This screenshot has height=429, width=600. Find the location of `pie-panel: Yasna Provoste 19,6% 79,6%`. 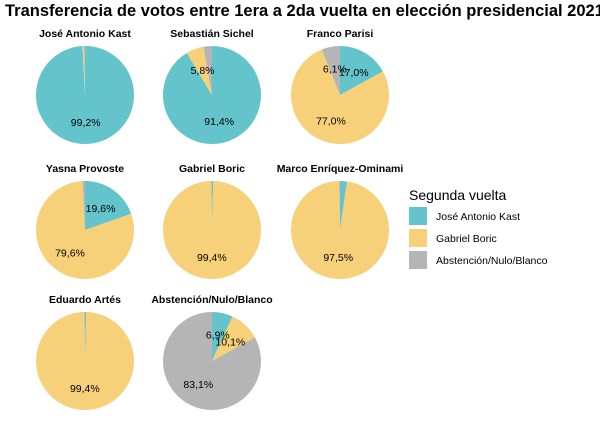

pie-panel: Yasna Provoste 19,6% 79,6% is located at coordinates (85, 221).